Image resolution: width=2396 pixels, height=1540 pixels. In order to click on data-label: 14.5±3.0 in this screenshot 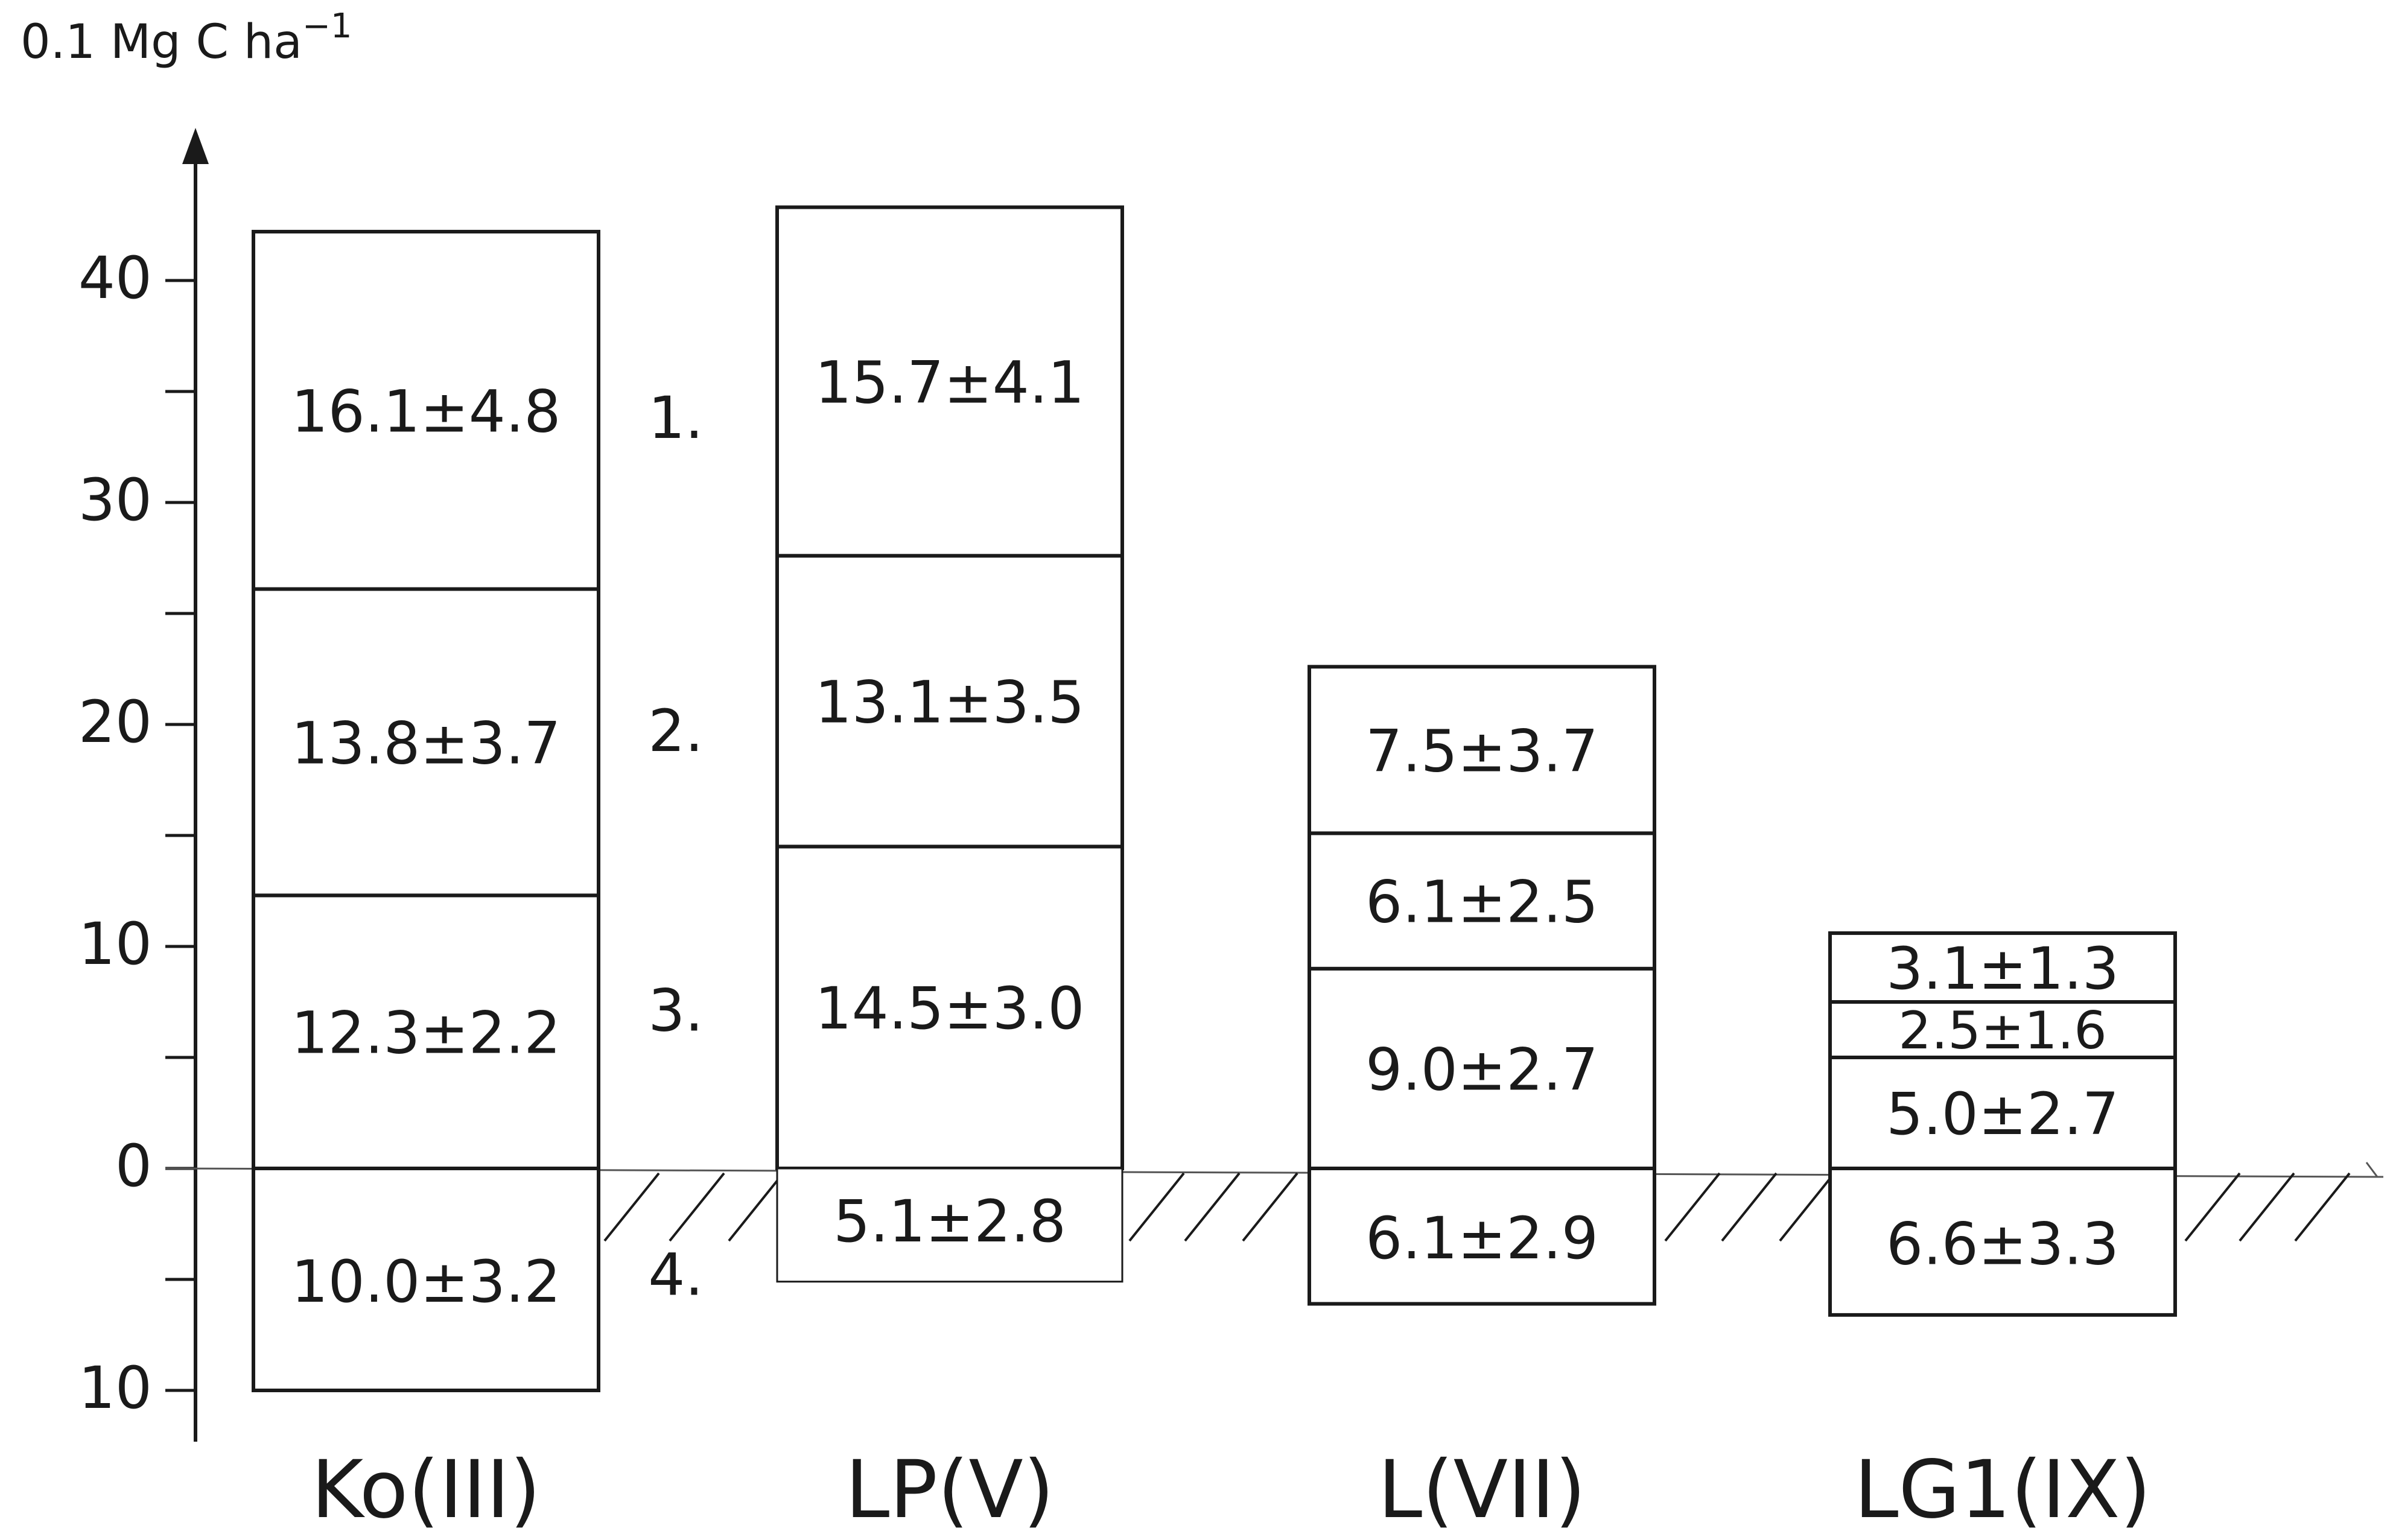, I will do `click(950, 1008)`.